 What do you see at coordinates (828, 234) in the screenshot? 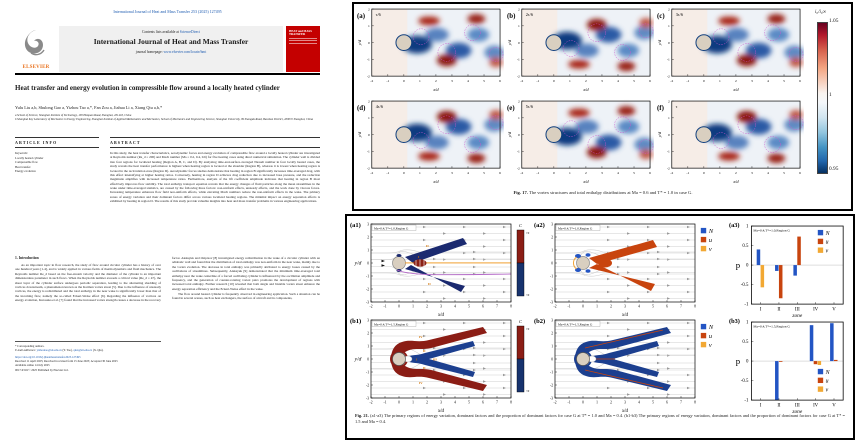
I see `svg-text: N` at bounding box center [828, 234].